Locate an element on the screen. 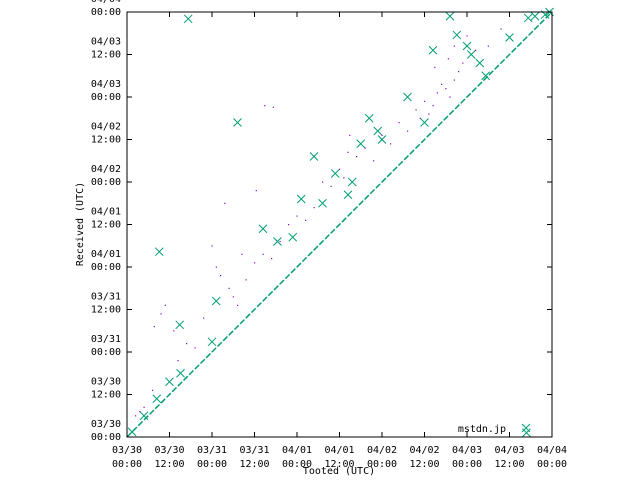 Image resolution: width=640 pixels, height=480 pixels. x-tick-label-date: 03/30 is located at coordinates (127, 450).